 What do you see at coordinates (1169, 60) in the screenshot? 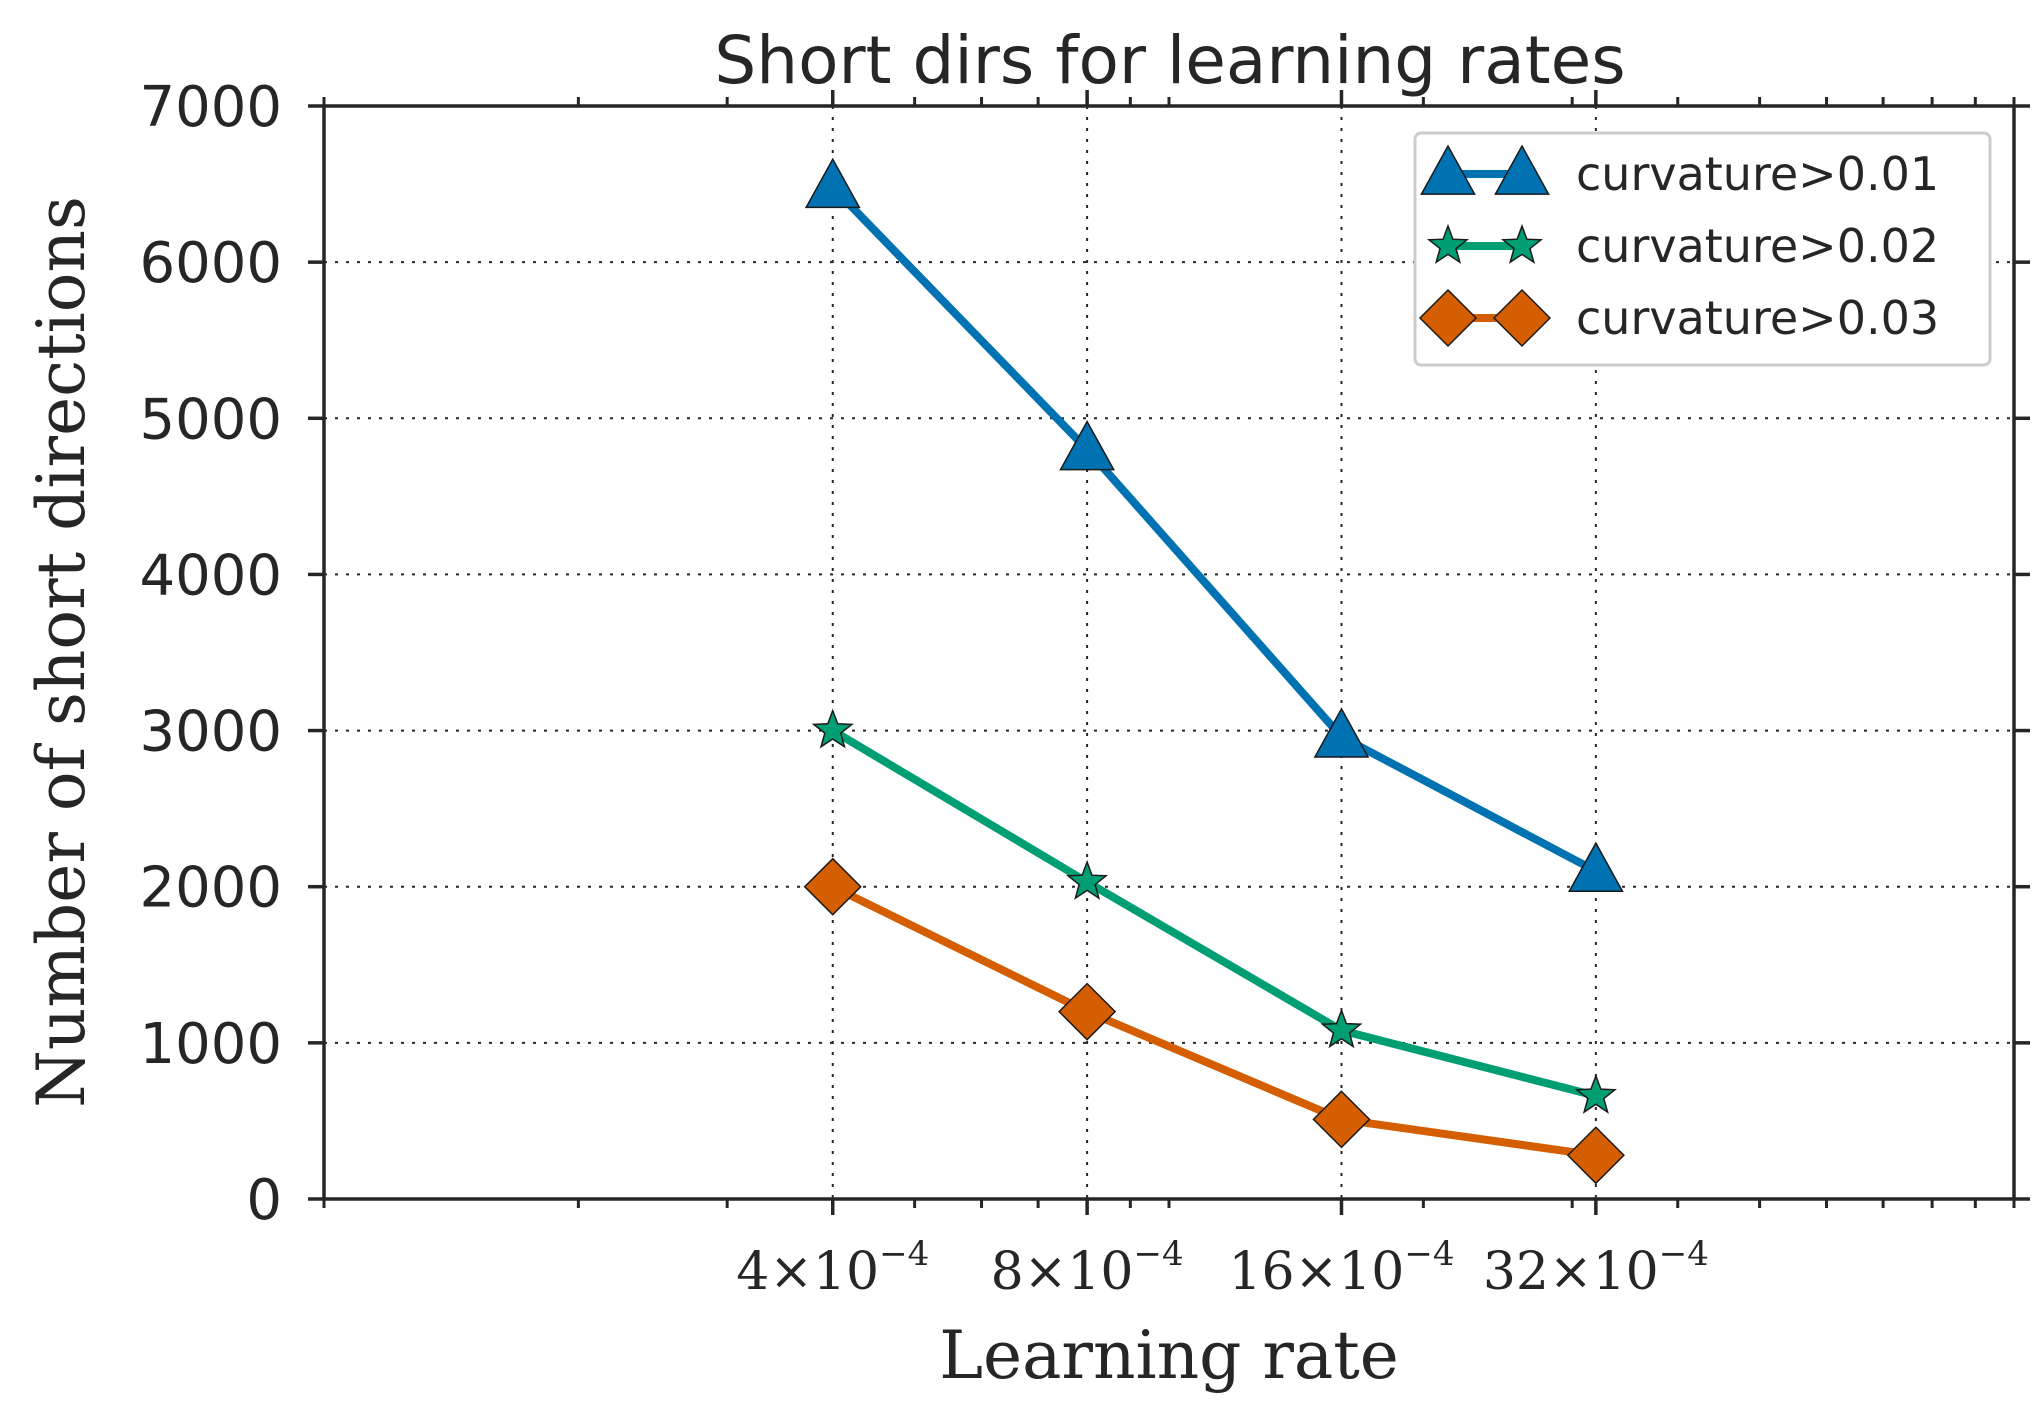
I see `chart-title: Short dirs for learning rates` at bounding box center [1169, 60].